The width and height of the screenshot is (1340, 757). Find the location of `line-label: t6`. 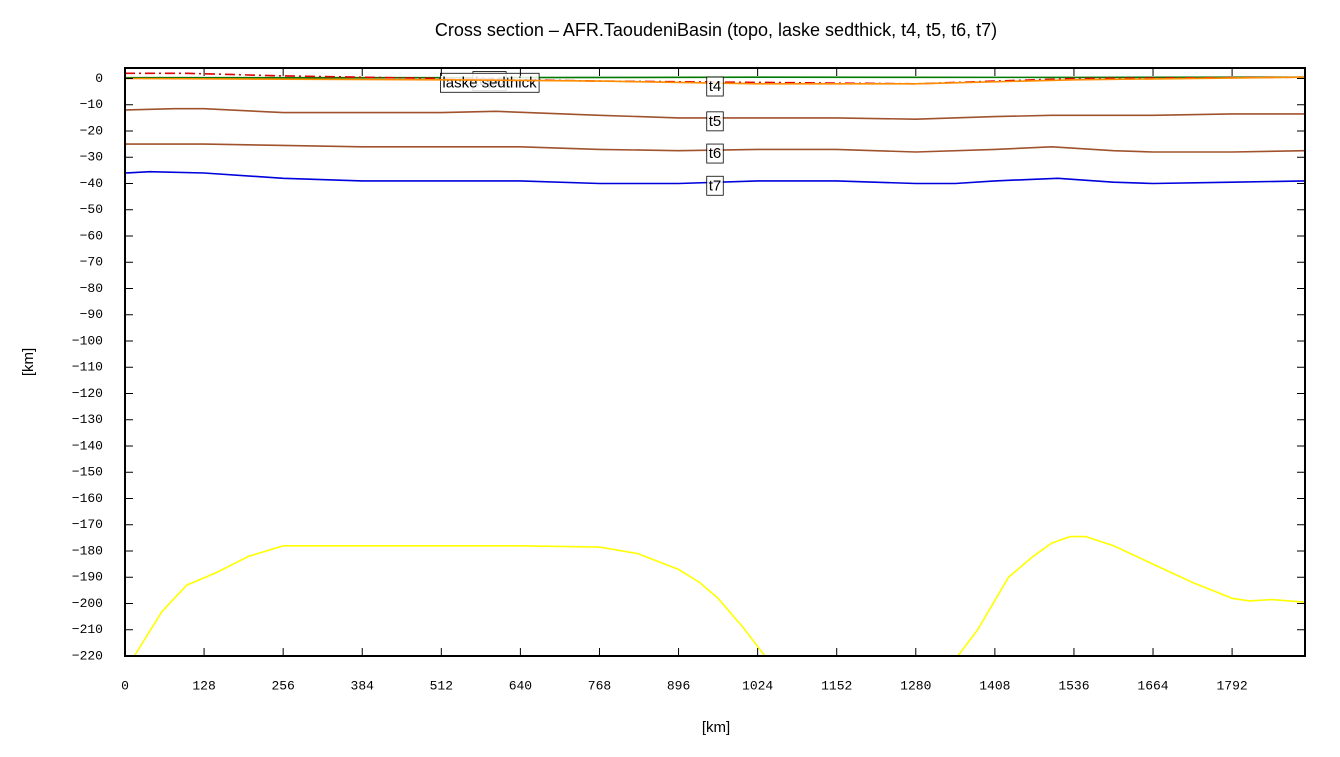

line-label: t6 is located at coordinates (715, 153).